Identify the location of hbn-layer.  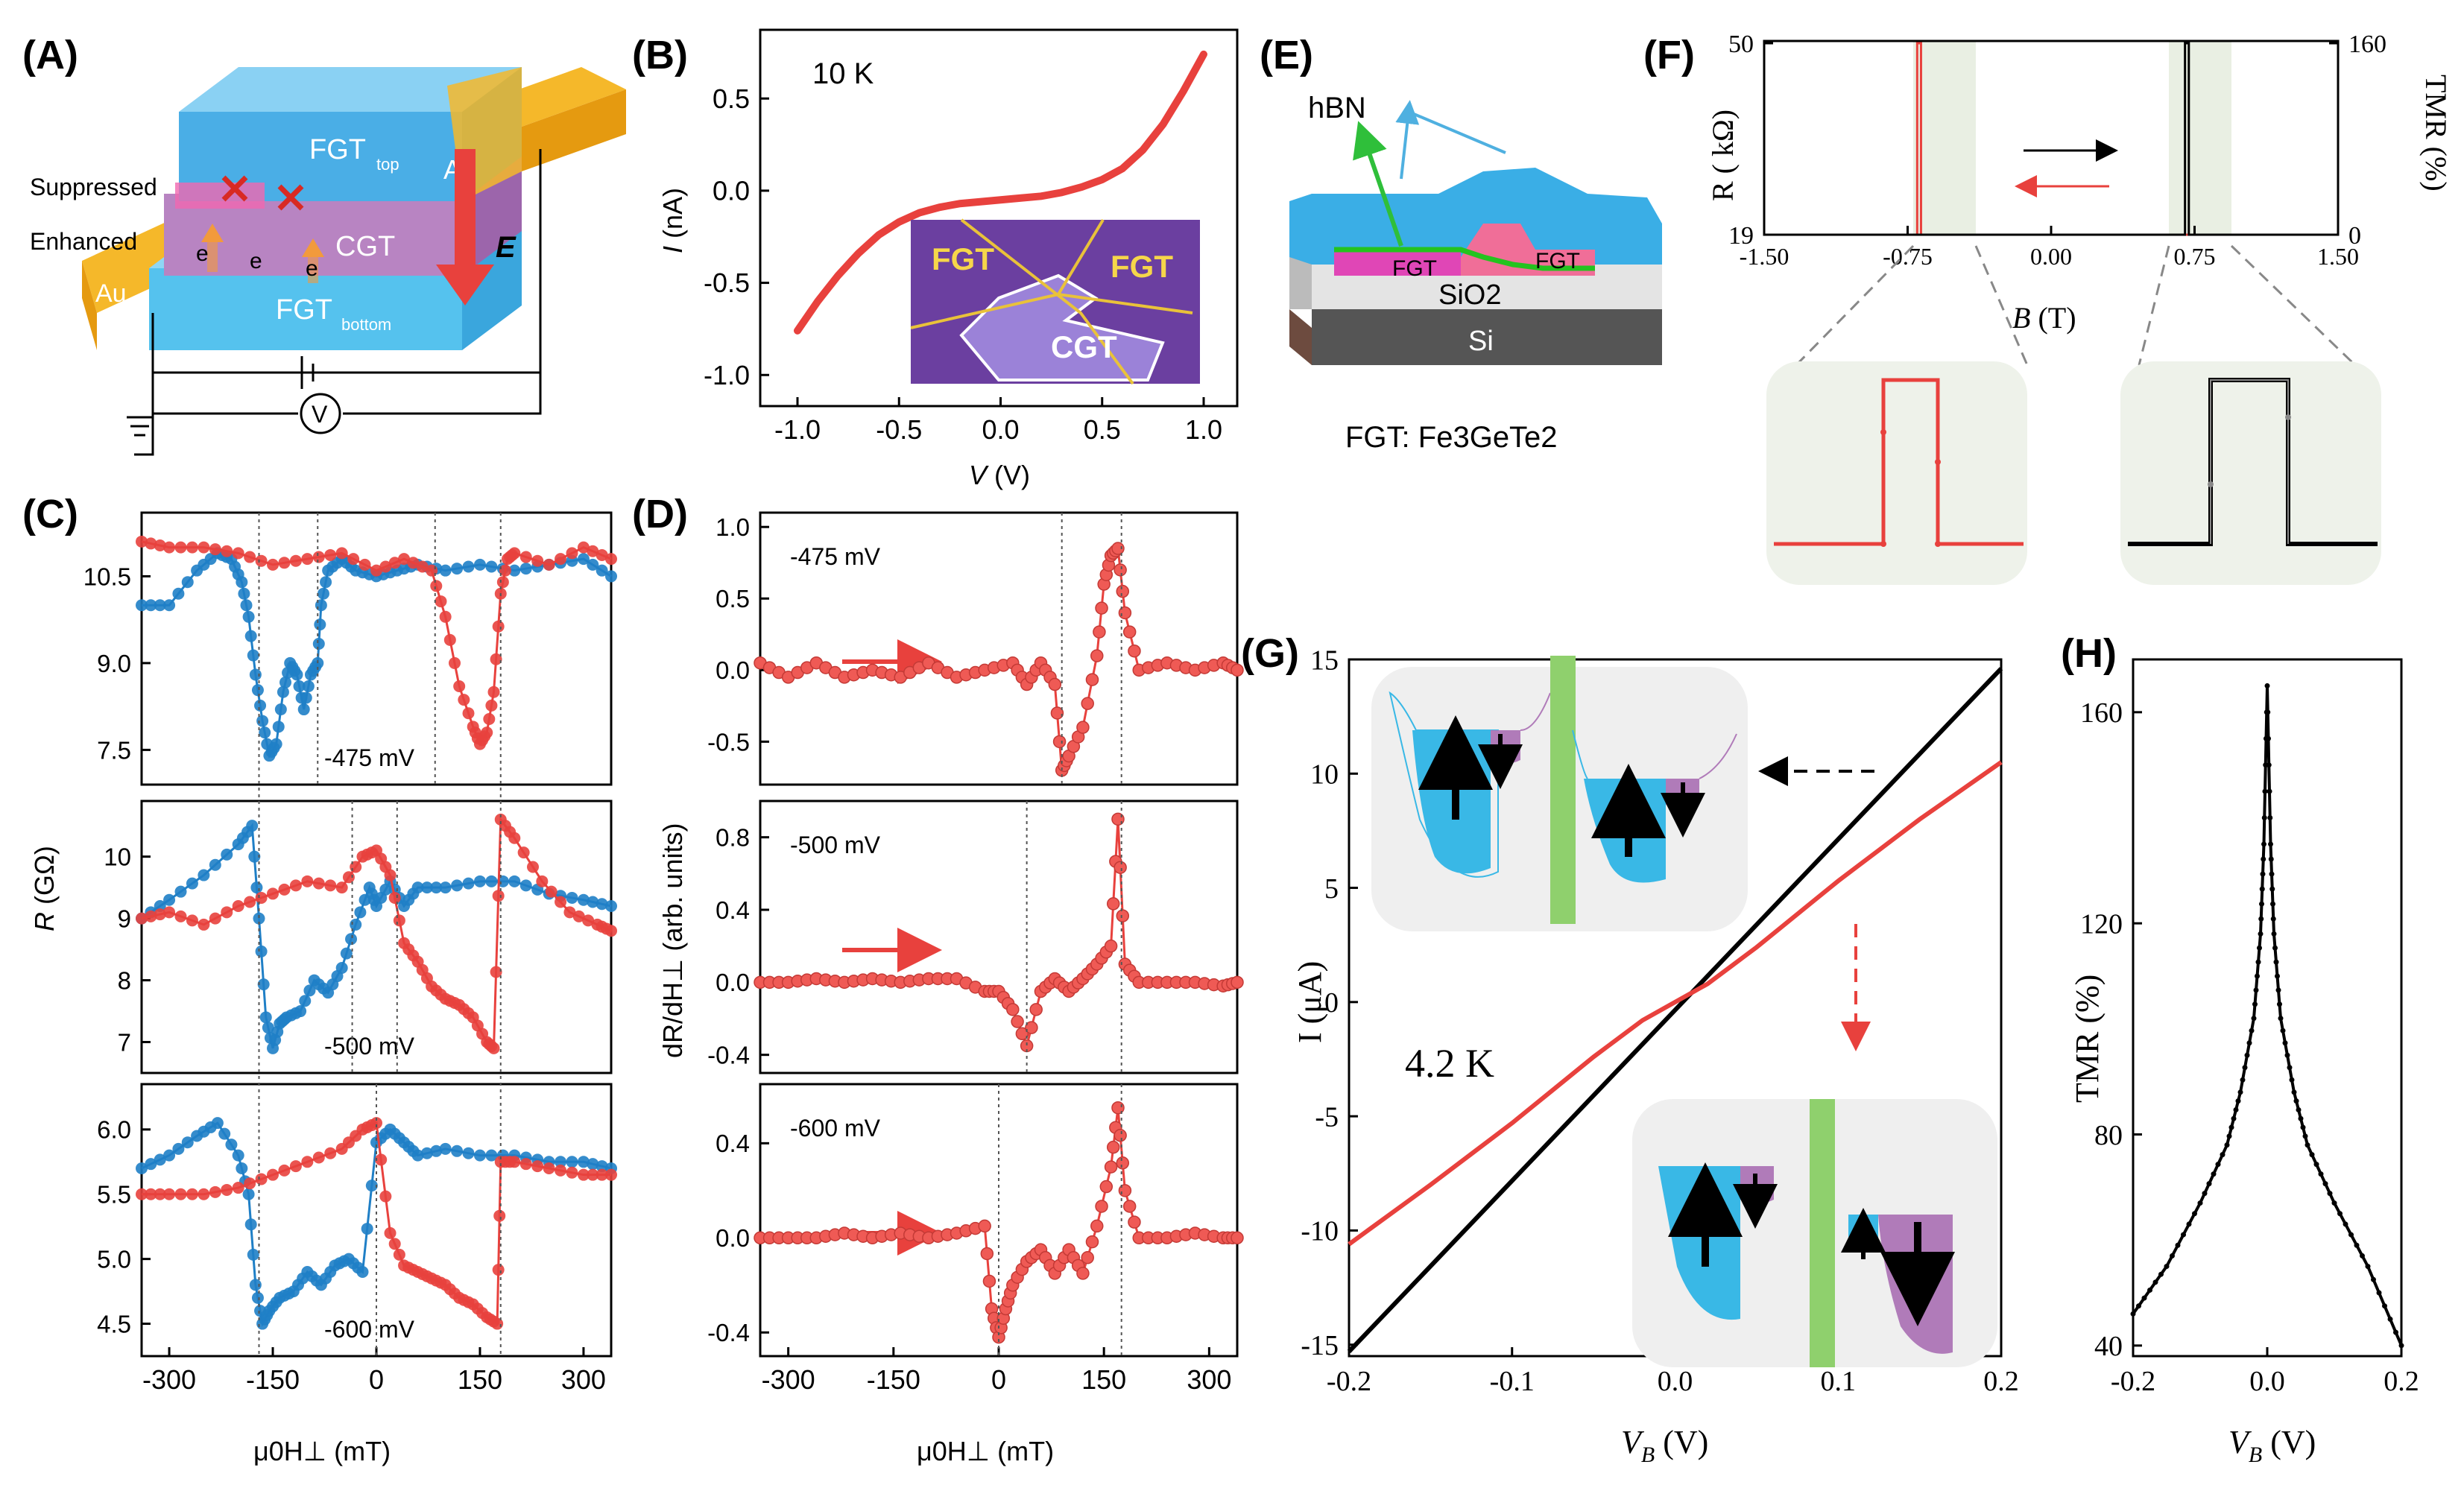
(1475, 216).